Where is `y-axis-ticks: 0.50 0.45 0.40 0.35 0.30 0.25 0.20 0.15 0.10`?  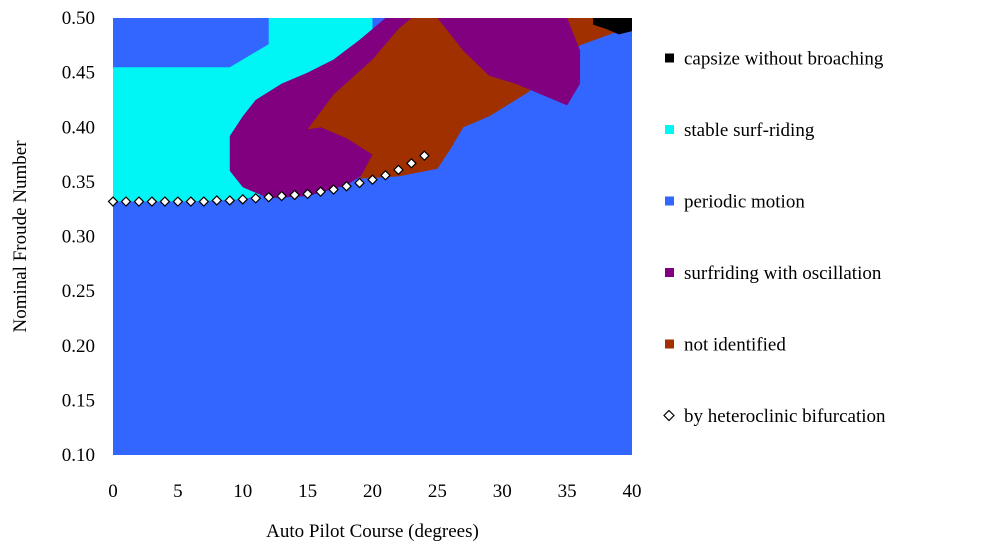 y-axis-ticks: 0.50 0.45 0.40 0.35 0.30 0.25 0.20 0.15 0.10 is located at coordinates (78, 237).